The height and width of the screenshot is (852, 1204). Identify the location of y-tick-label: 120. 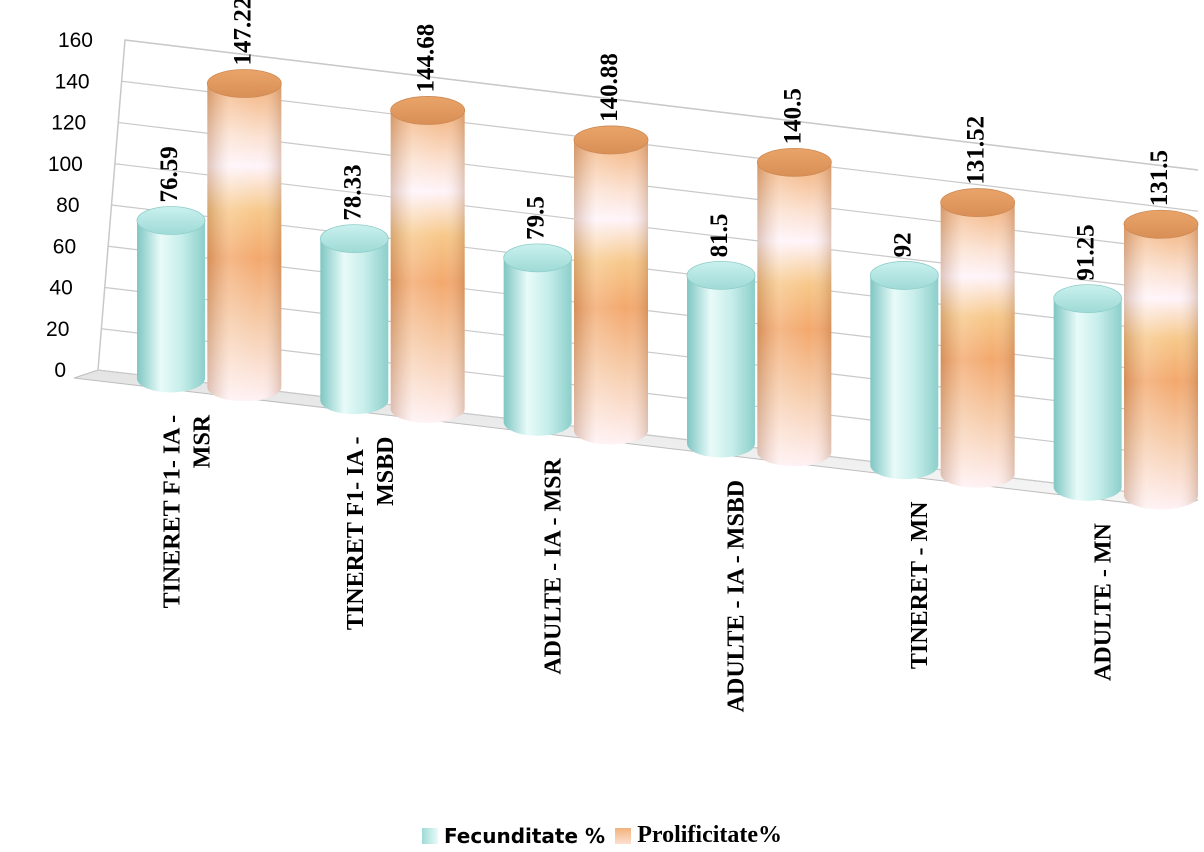
(68, 123).